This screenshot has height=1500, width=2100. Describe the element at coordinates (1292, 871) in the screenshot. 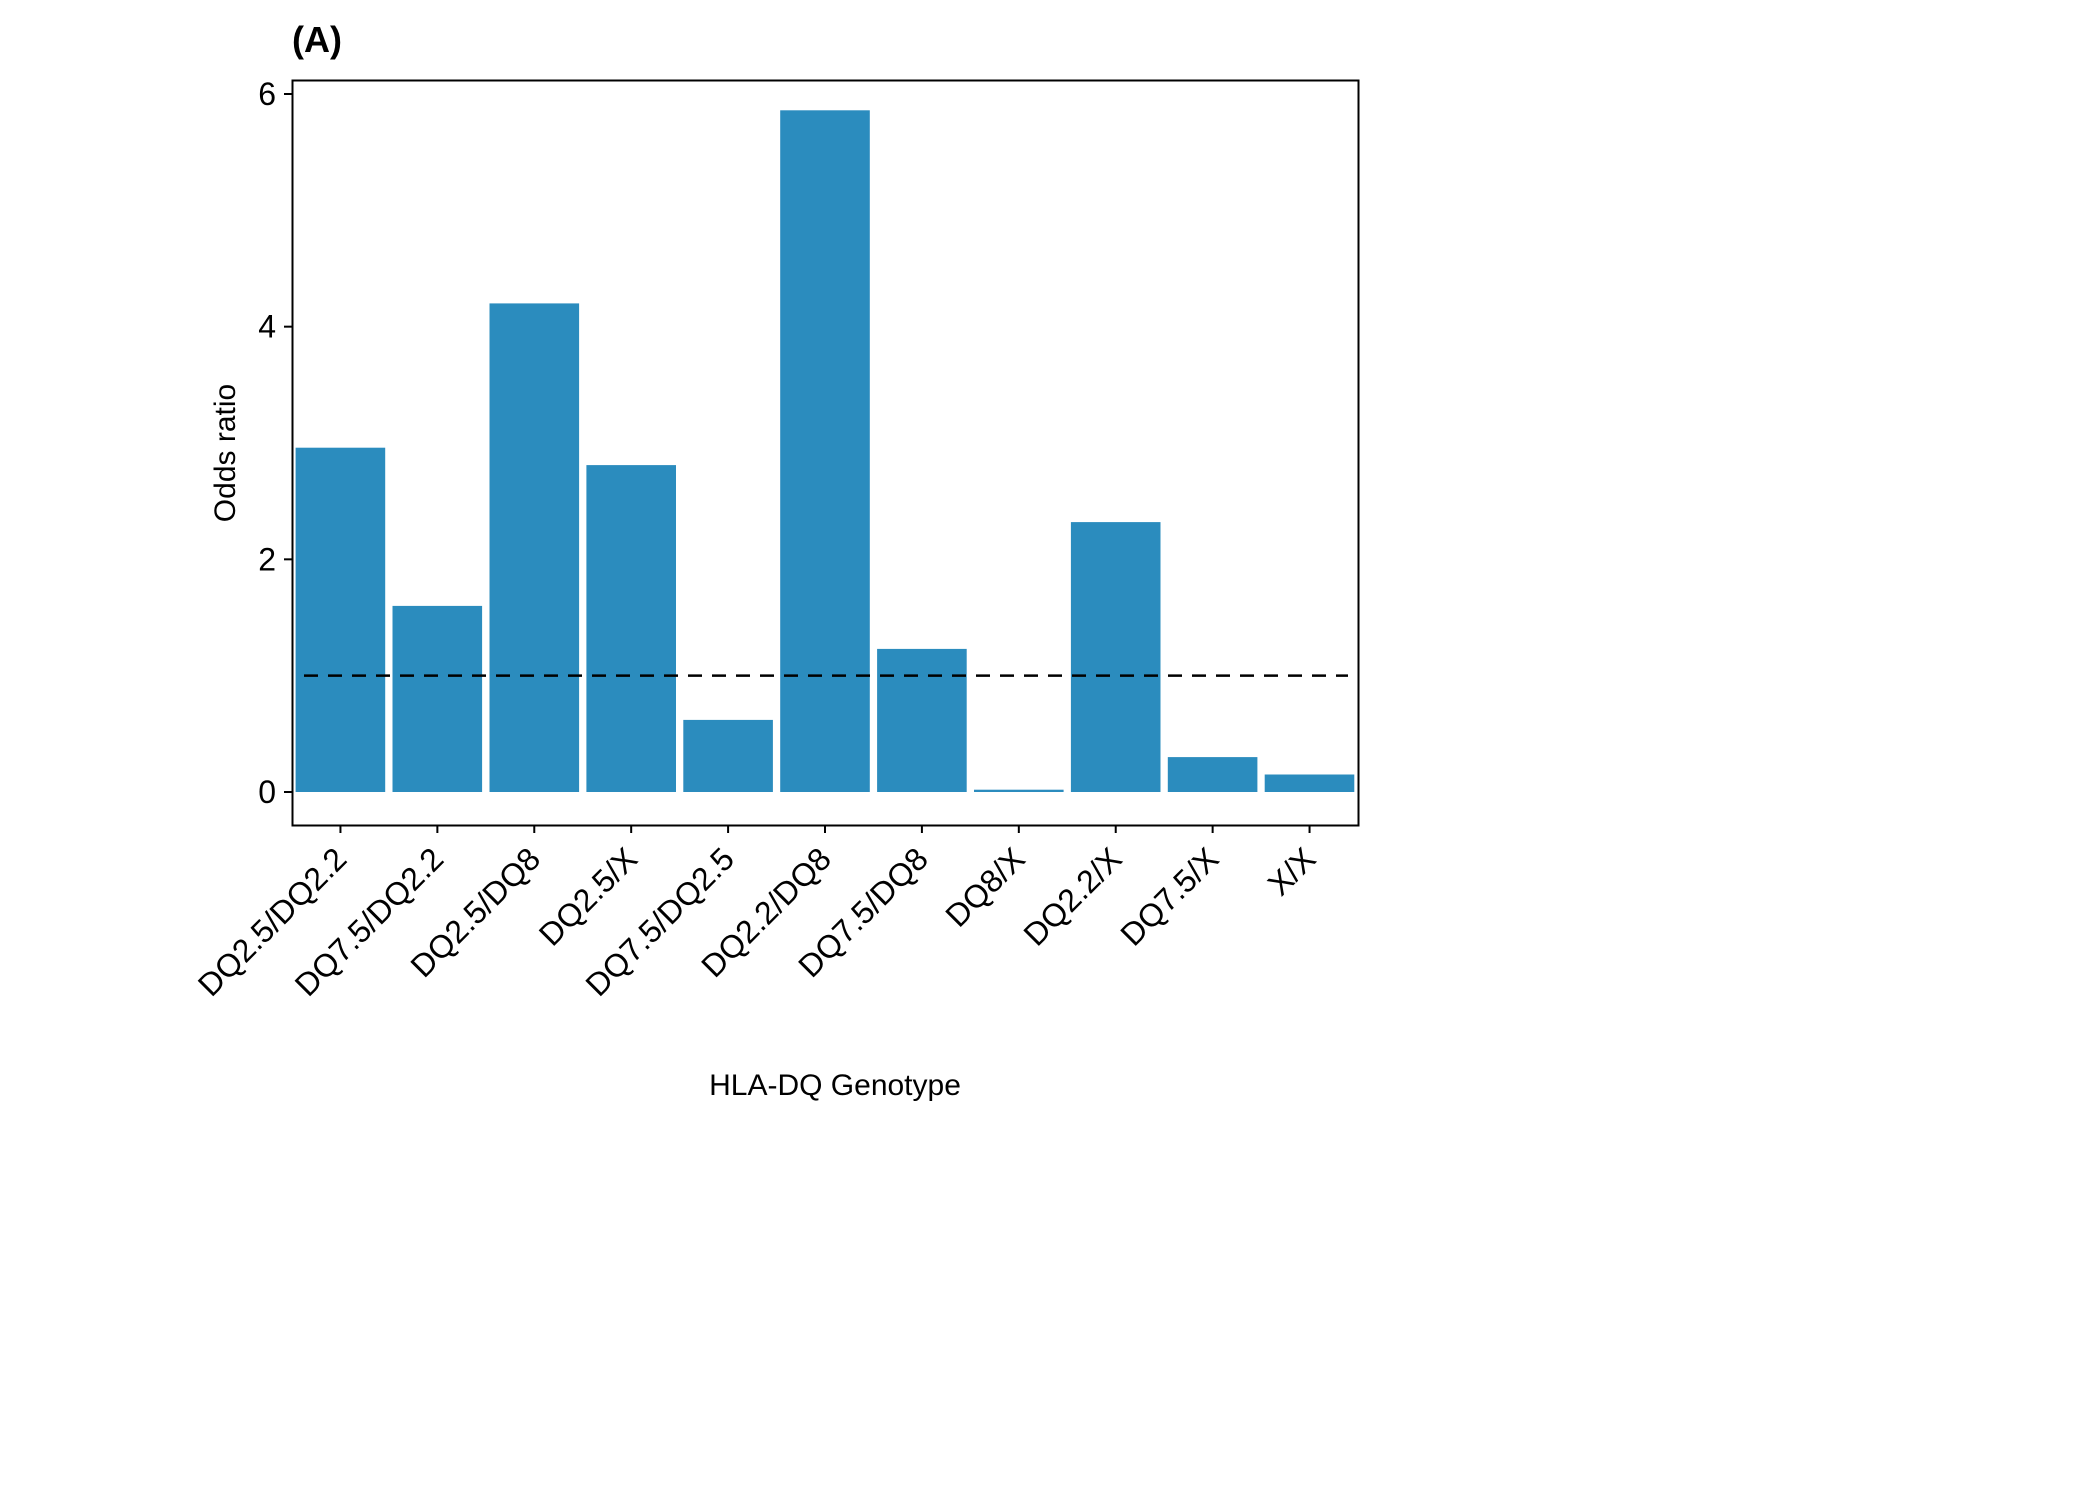

I see `x-tick-label: X/X` at that location.